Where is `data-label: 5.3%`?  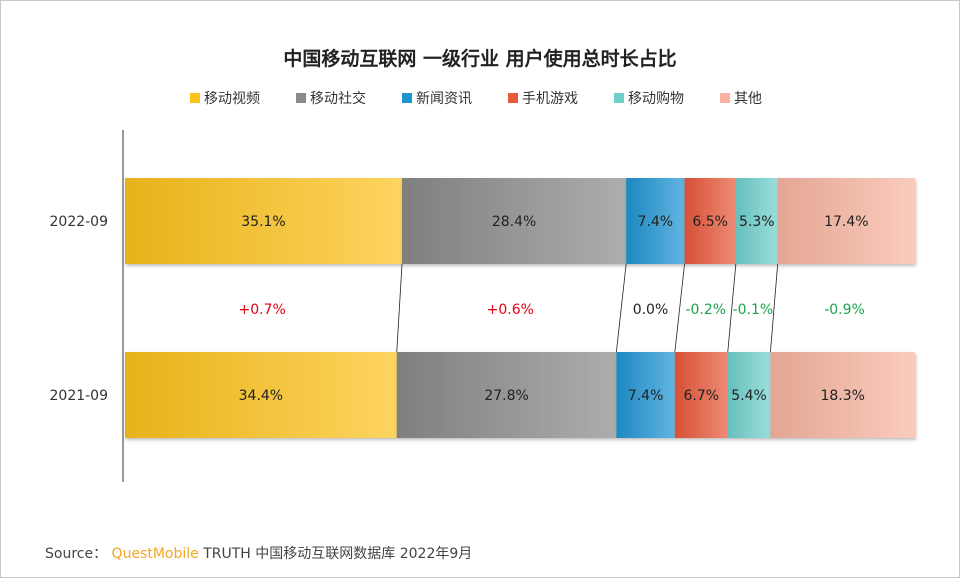
data-label: 5.3% is located at coordinates (757, 222).